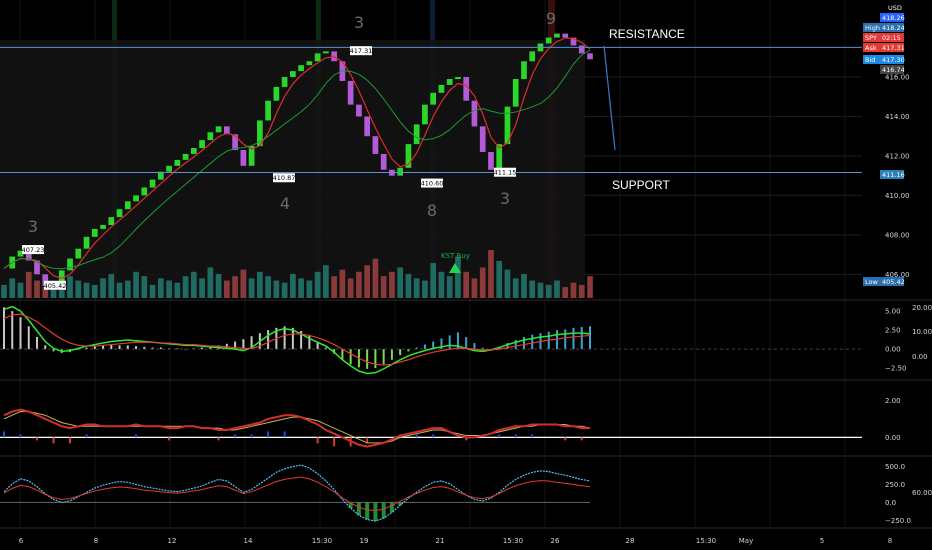 The width and height of the screenshot is (932, 550). What do you see at coordinates (361, 51) in the screenshot?
I see `price-point-label-text: 417.31` at bounding box center [361, 51].